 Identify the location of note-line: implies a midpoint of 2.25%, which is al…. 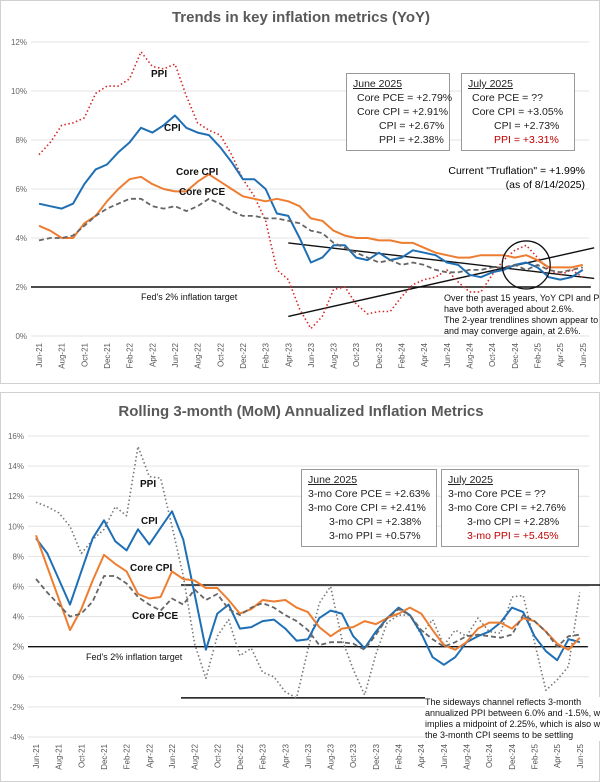
(512, 724).